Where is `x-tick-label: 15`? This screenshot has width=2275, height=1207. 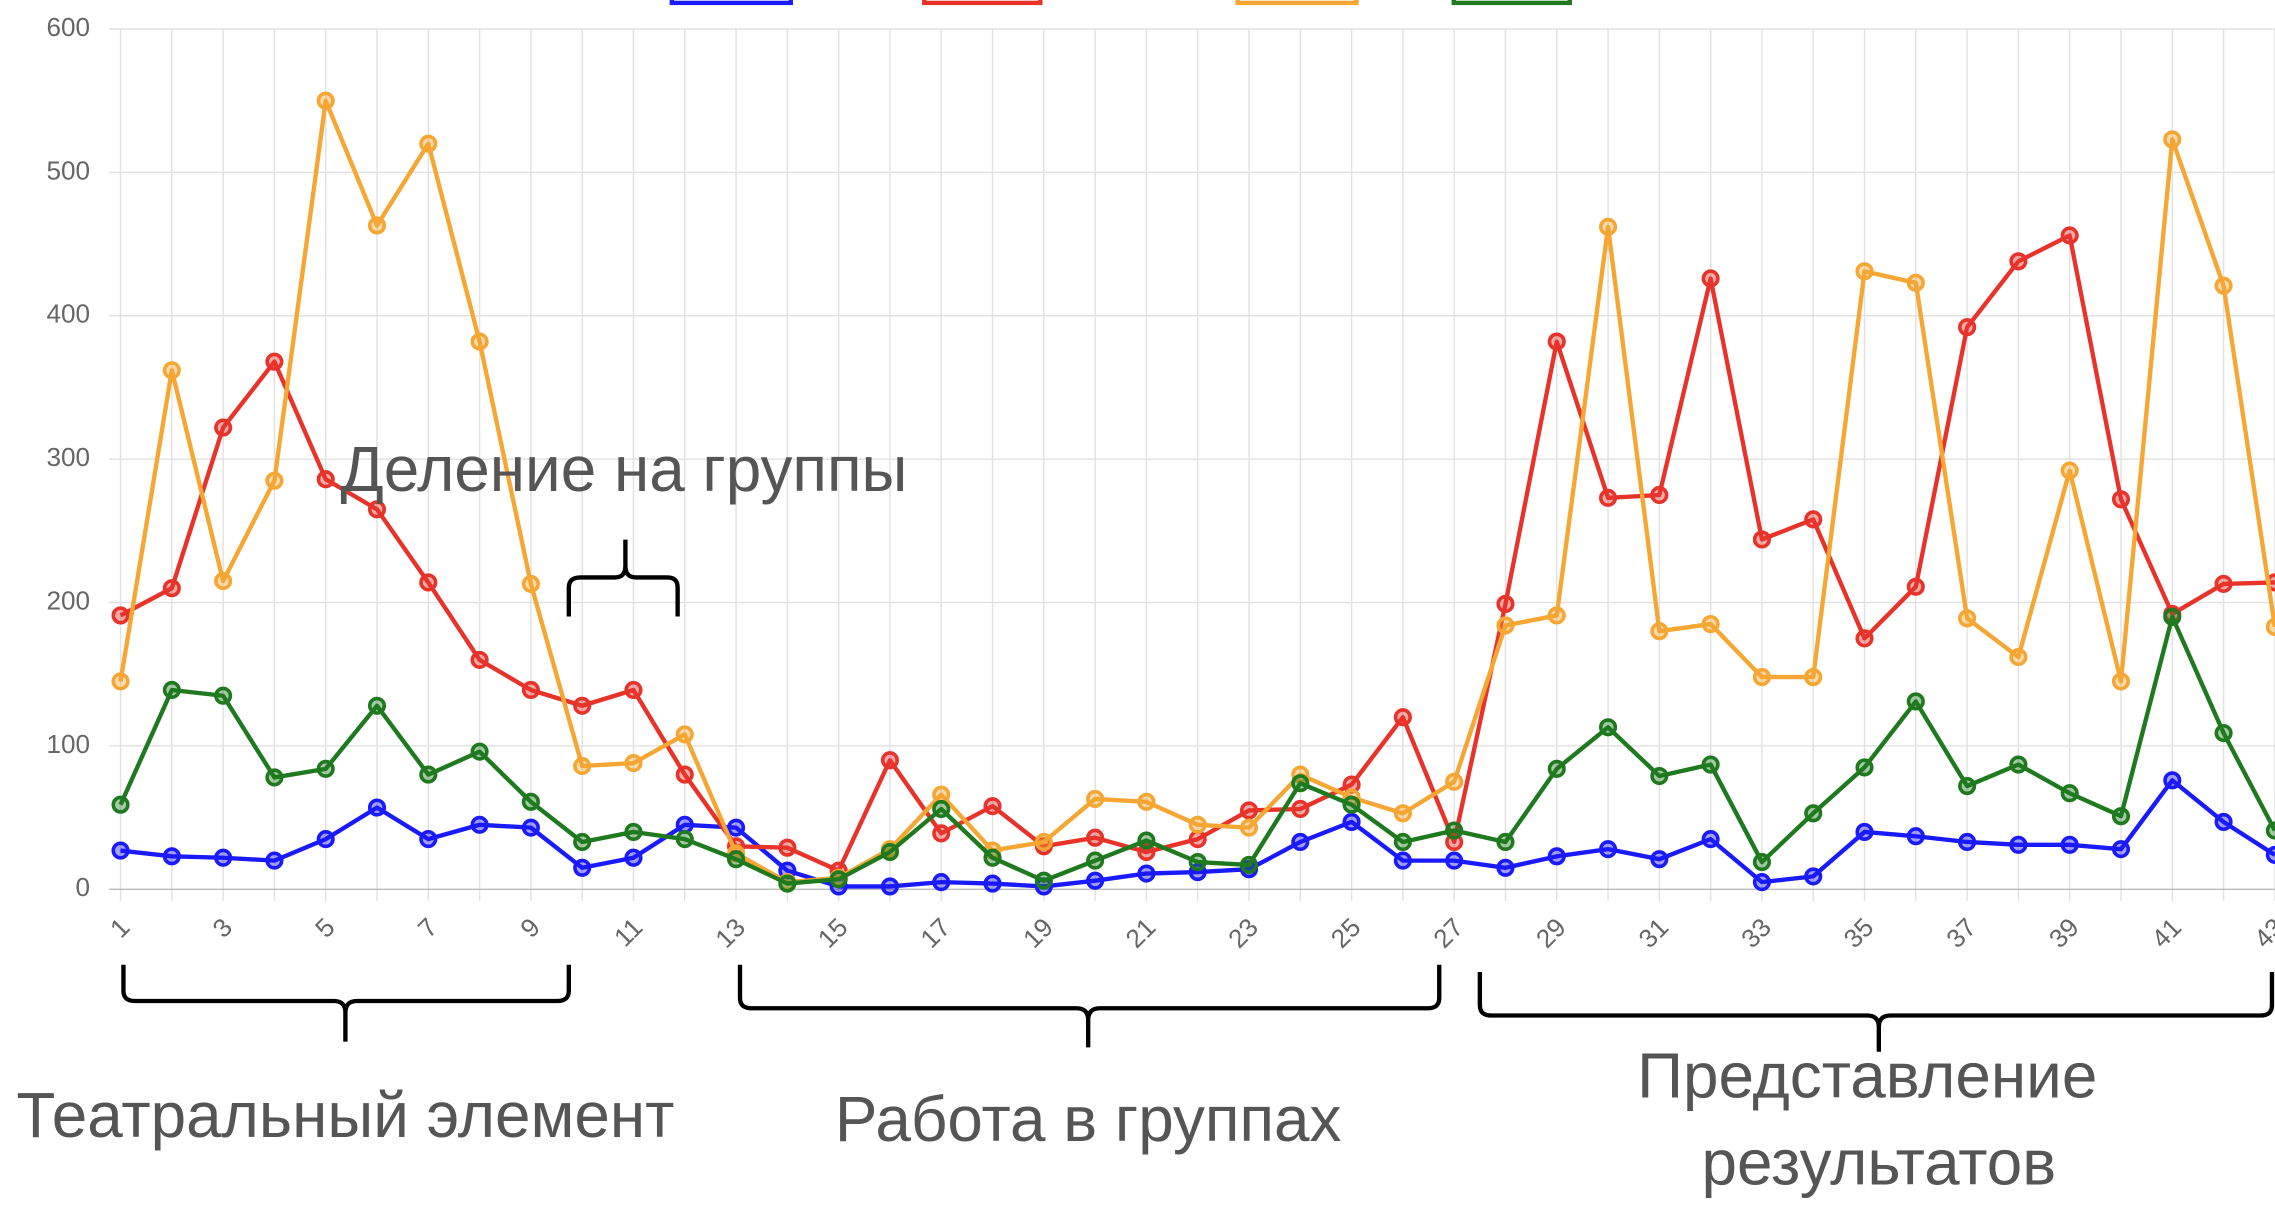 x-tick-label: 15 is located at coordinates (833, 933).